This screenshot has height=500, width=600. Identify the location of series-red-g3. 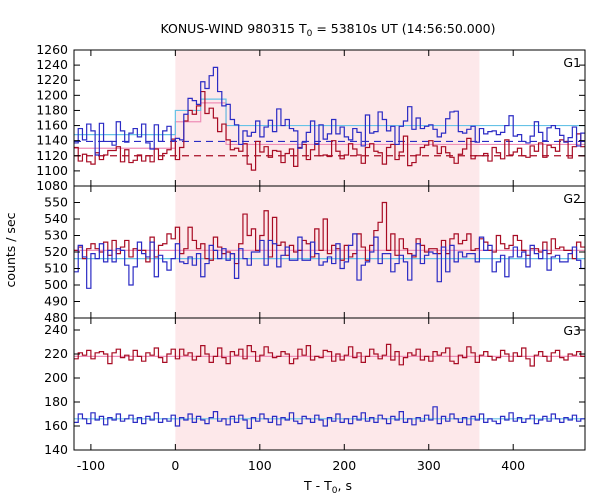
(329, 355).